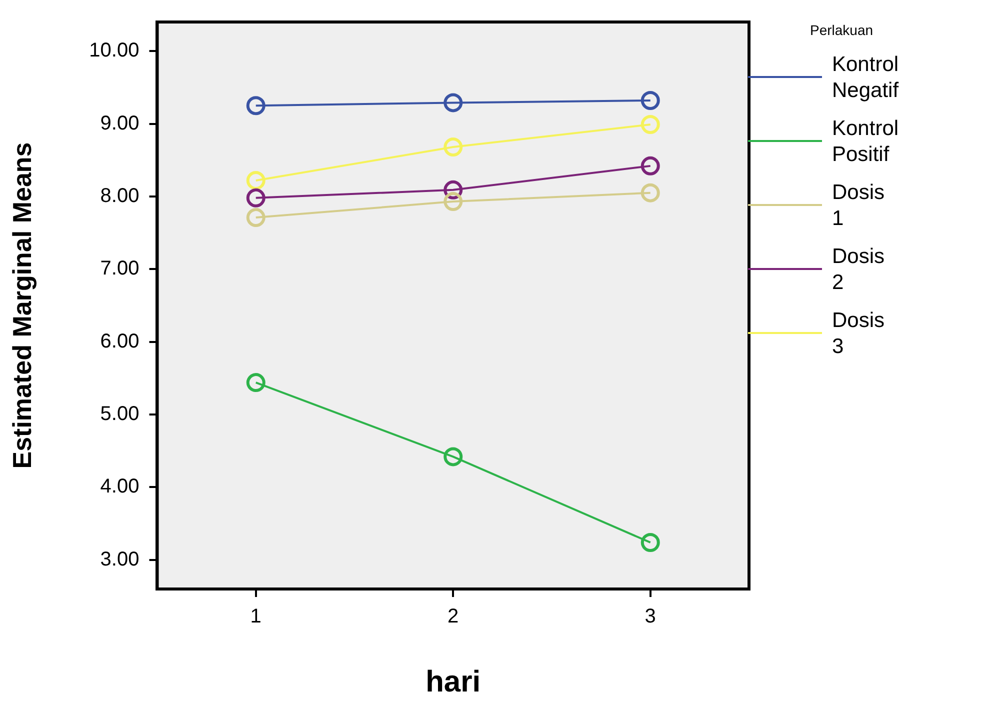  What do you see at coordinates (120, 269) in the screenshot?
I see `y-tick-label: 7.00` at bounding box center [120, 269].